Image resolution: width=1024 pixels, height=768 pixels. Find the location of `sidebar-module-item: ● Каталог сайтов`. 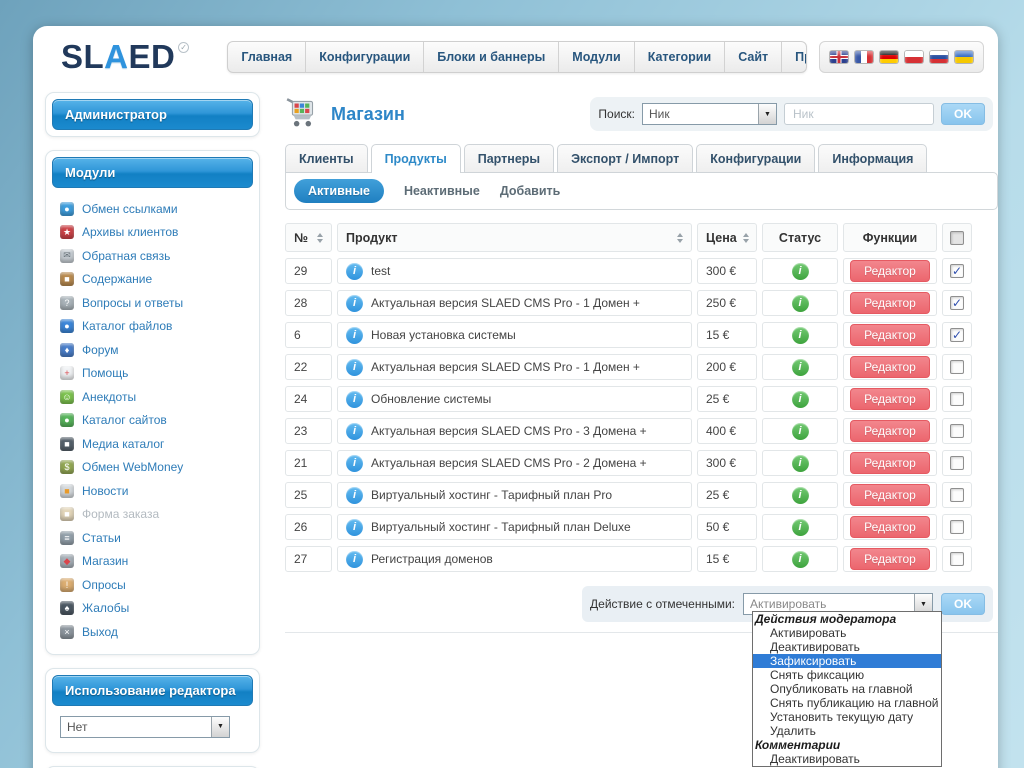

sidebar-module-item: ● Каталог сайтов is located at coordinates (154, 421).